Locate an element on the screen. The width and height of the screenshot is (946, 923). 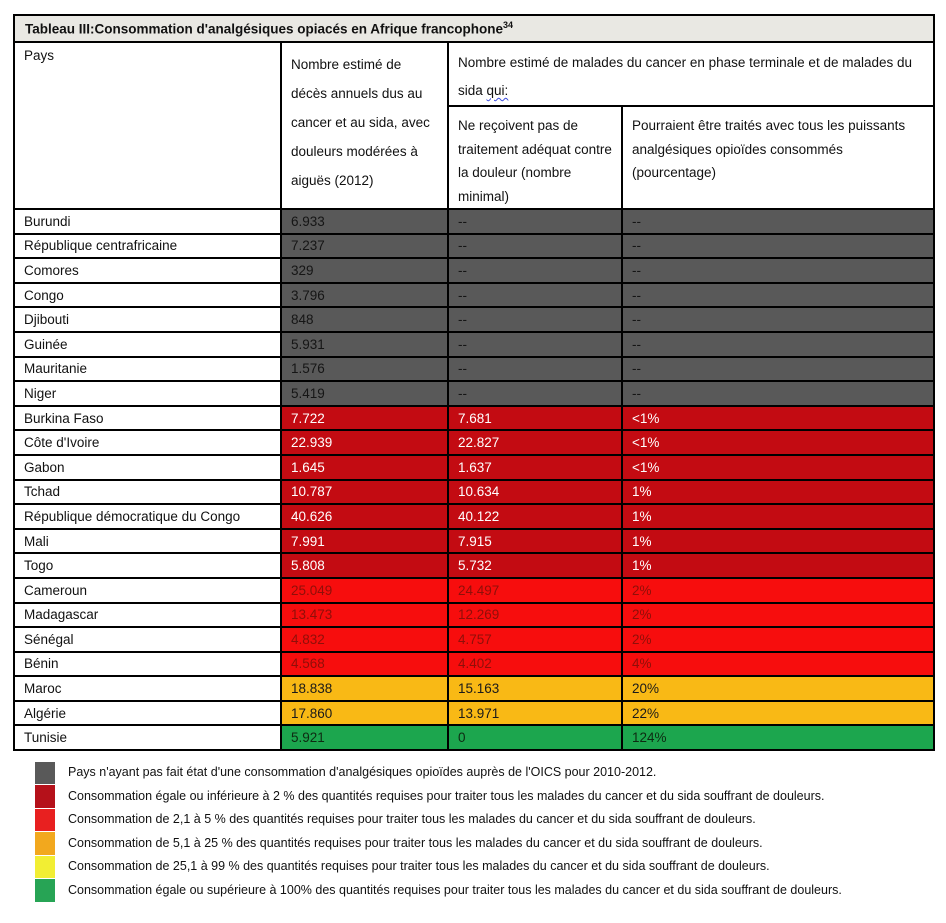
untreated-value-cell: 0 is located at coordinates (535, 738).